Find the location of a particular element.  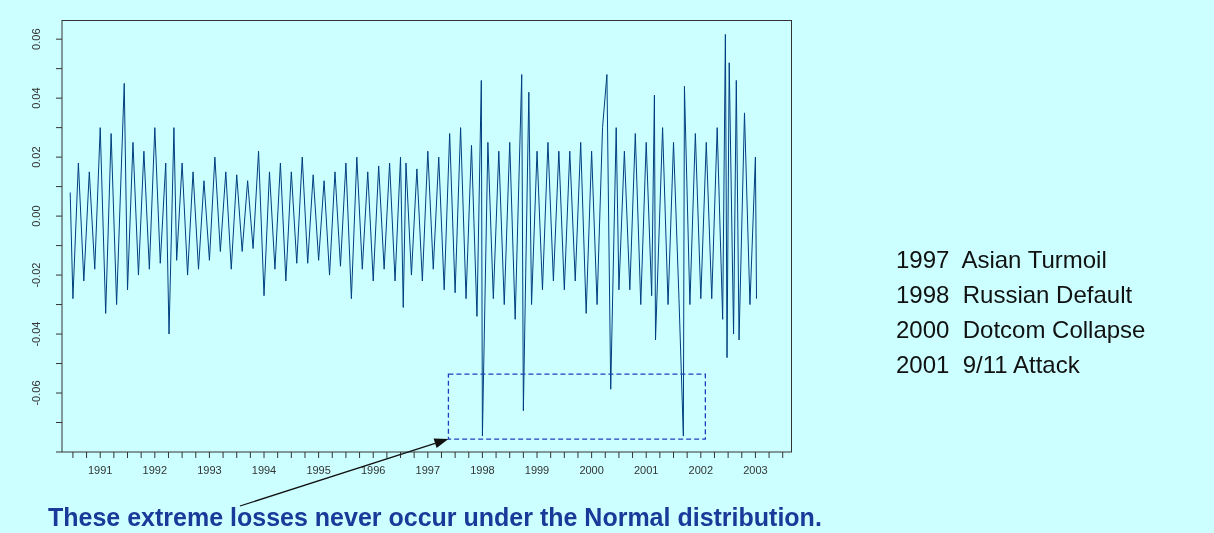

x-tick-label: 1996 is located at coordinates (373, 470).